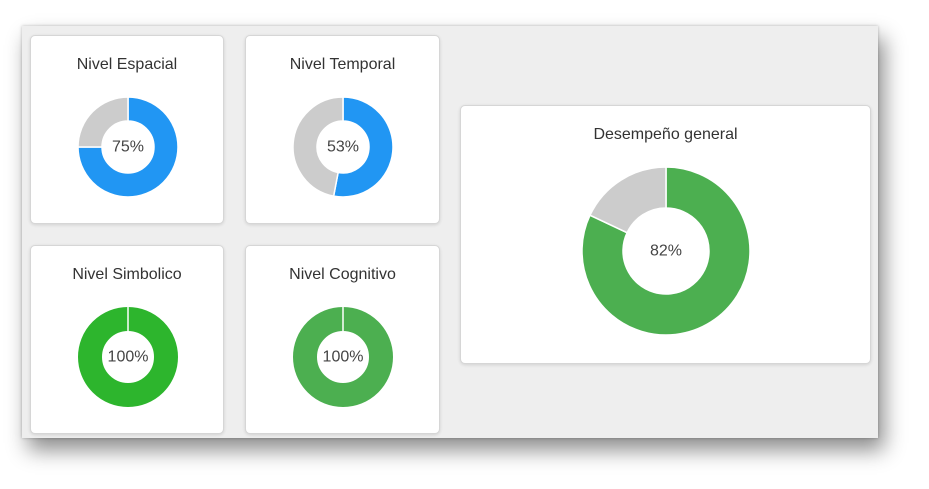  I want to click on donut-percent-label: 82%, so click(666, 251).